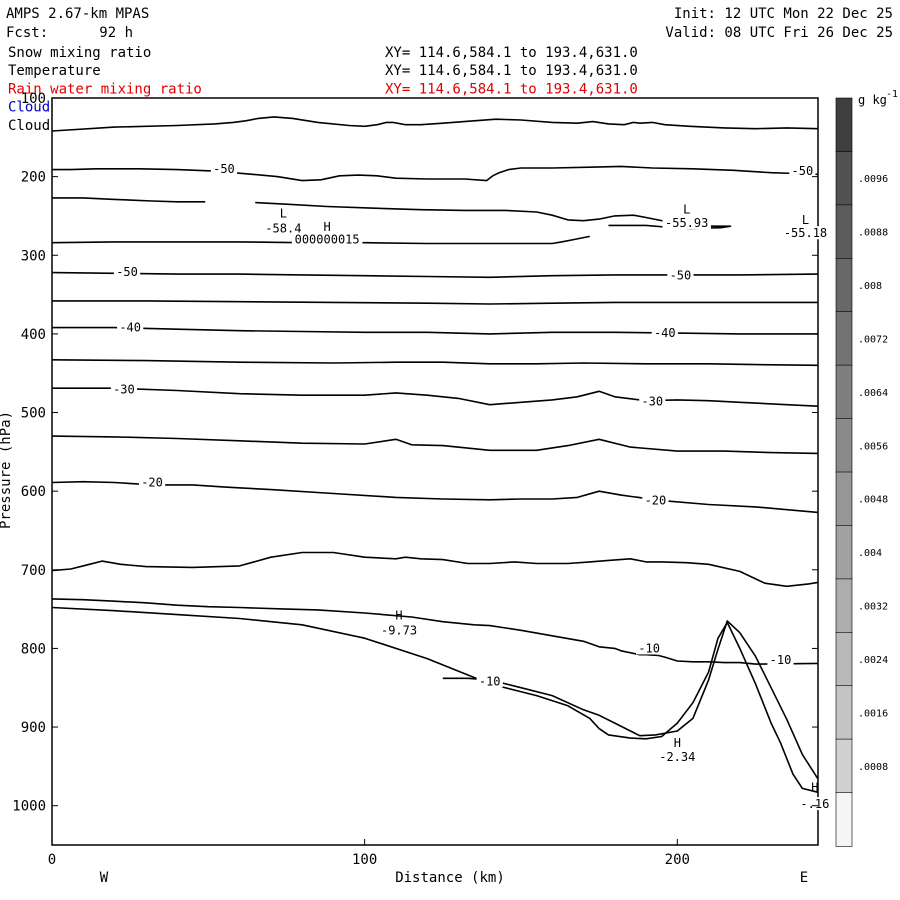 The width and height of the screenshot is (900, 900). Describe the element at coordinates (870, 286) in the screenshot. I see `colorbar-label: .008` at that location.